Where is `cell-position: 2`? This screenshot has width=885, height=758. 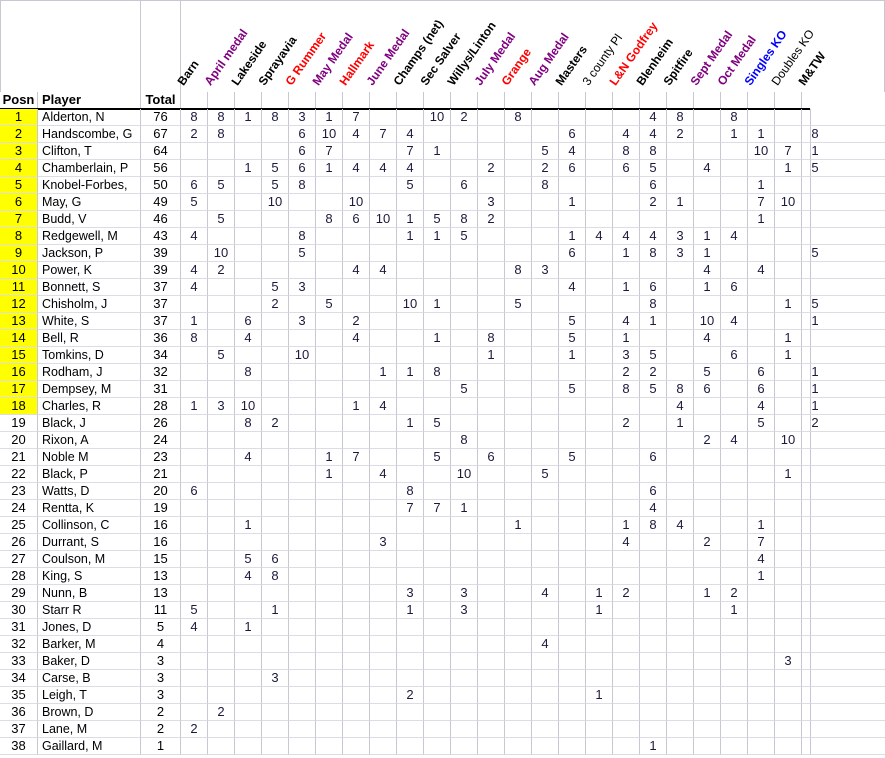
cell-position: 2 is located at coordinates (18, 134).